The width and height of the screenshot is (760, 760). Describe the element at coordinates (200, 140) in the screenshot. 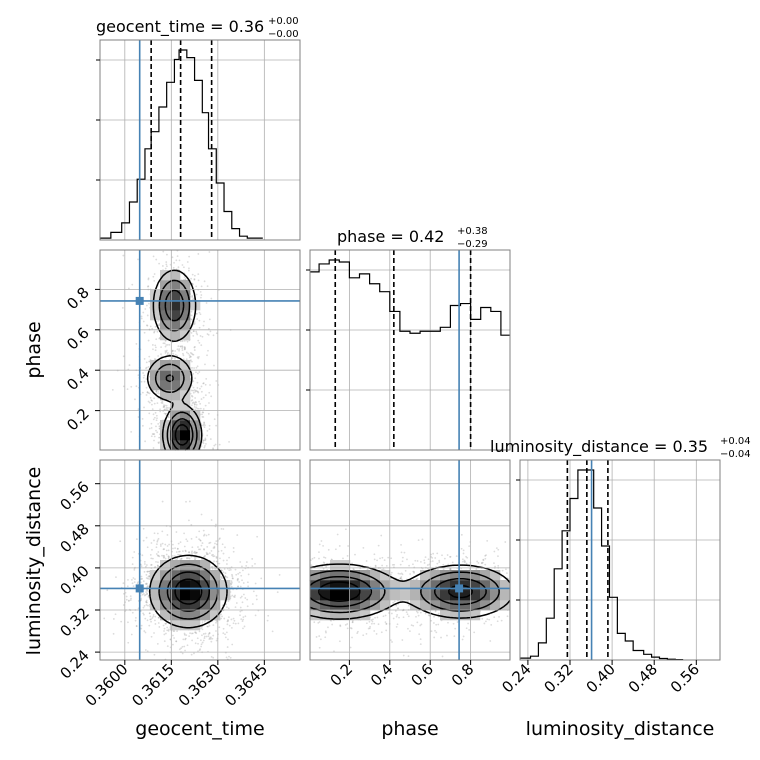

I see `panel-bg` at that location.